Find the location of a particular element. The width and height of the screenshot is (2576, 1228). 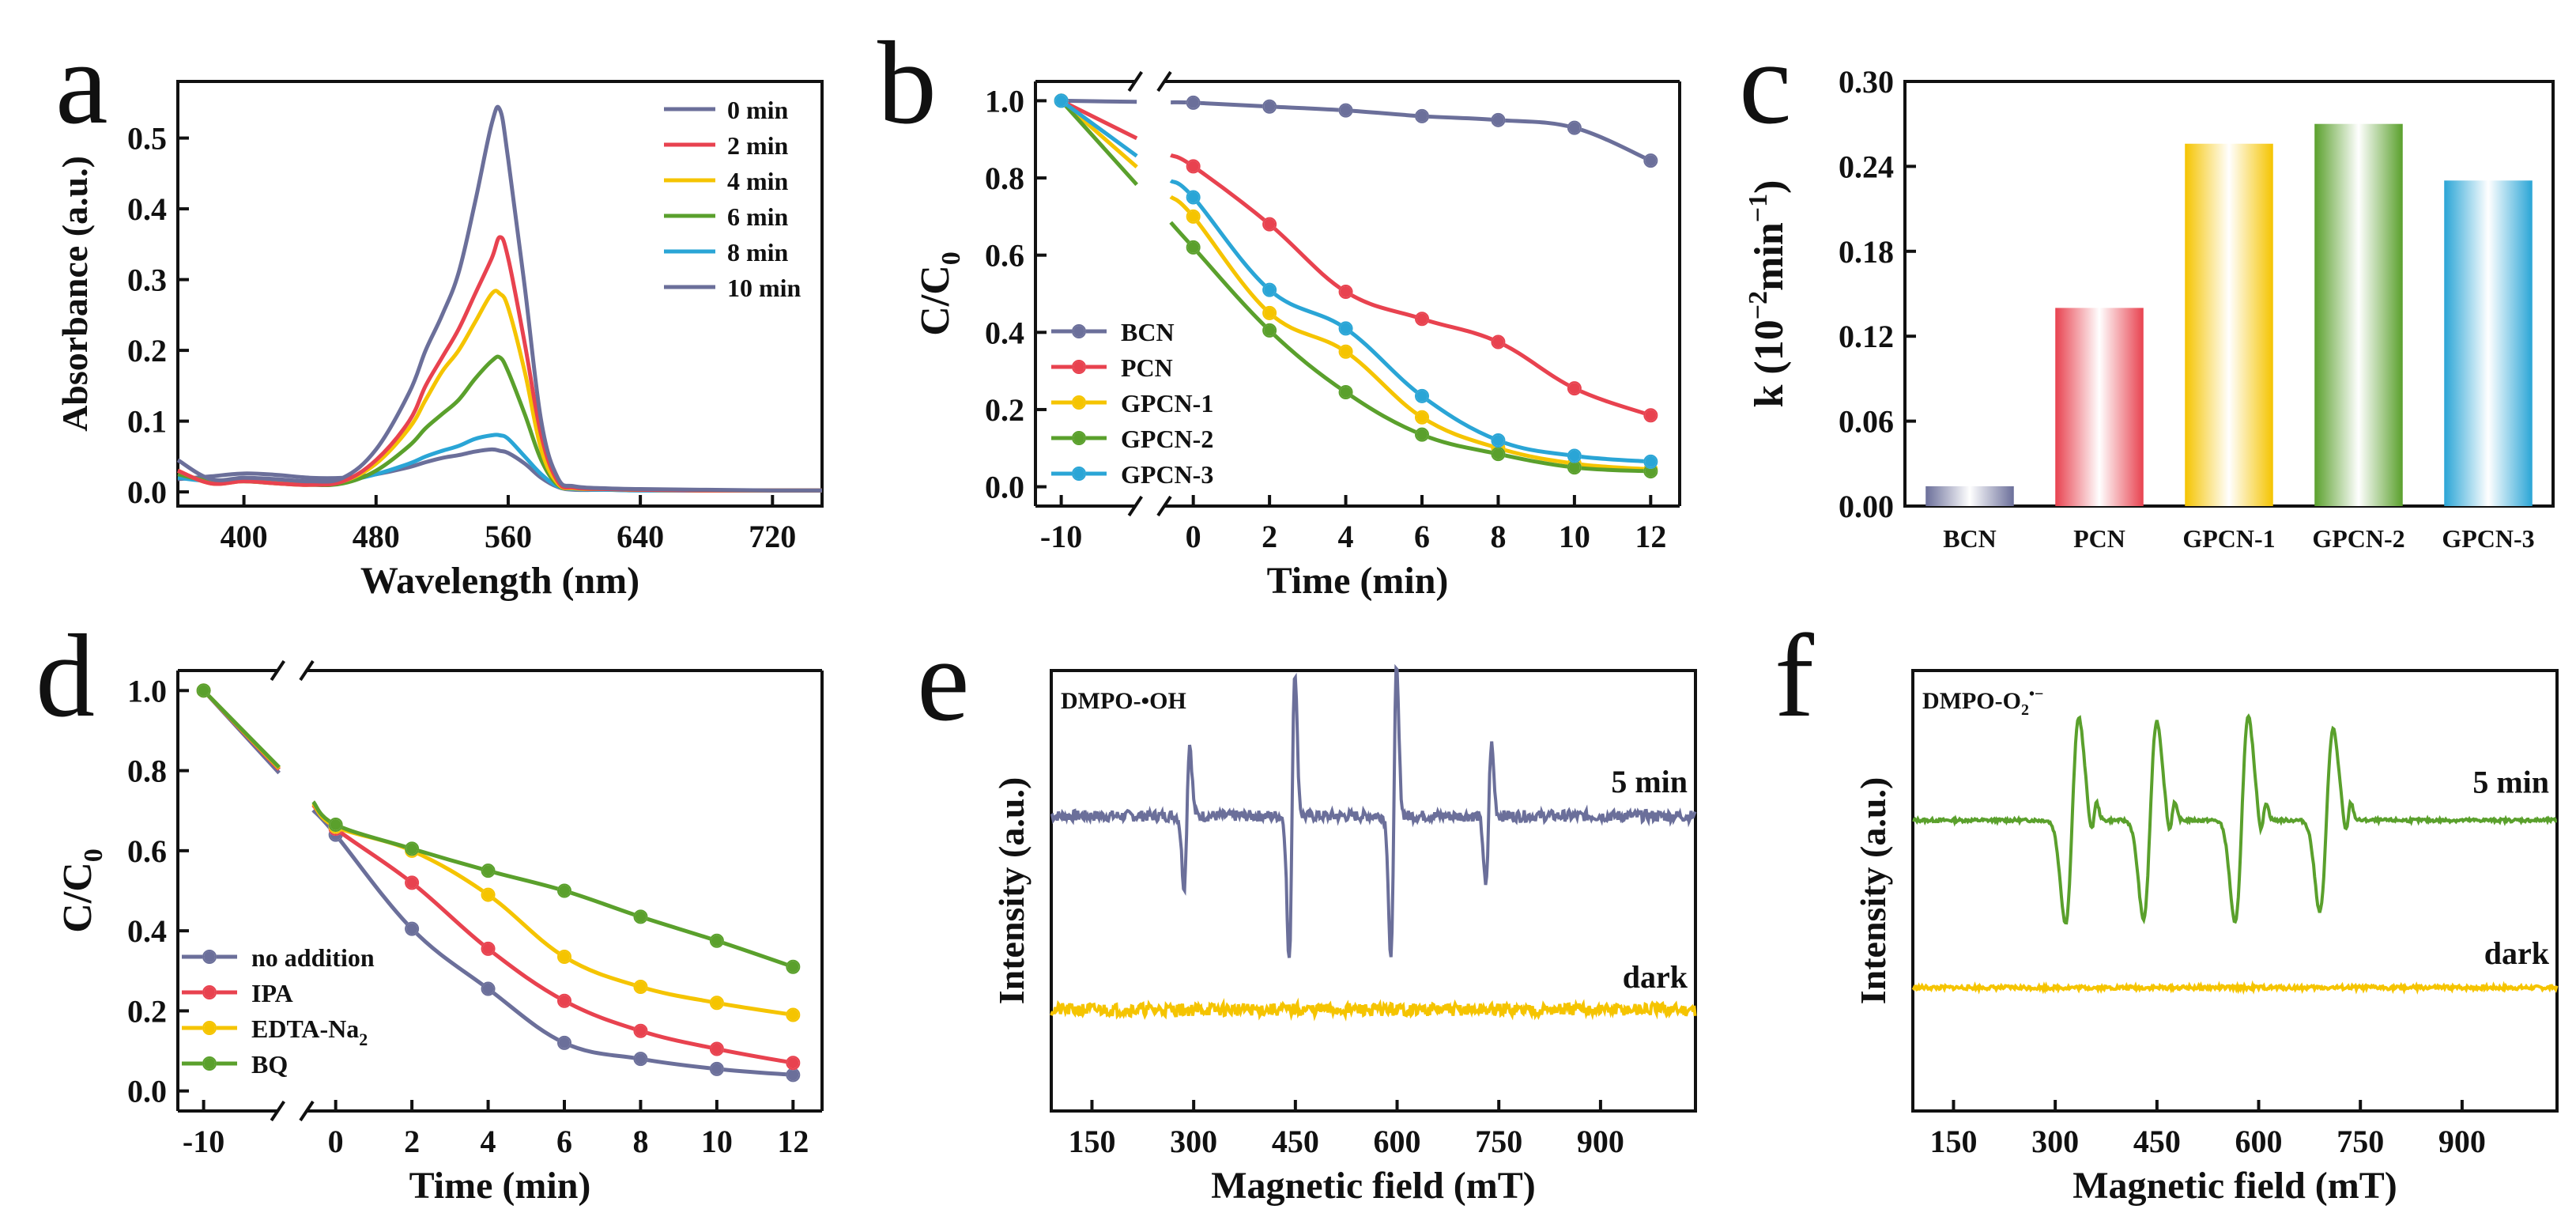

panel-b-break-0-r is located at coordinates (1164, 82).